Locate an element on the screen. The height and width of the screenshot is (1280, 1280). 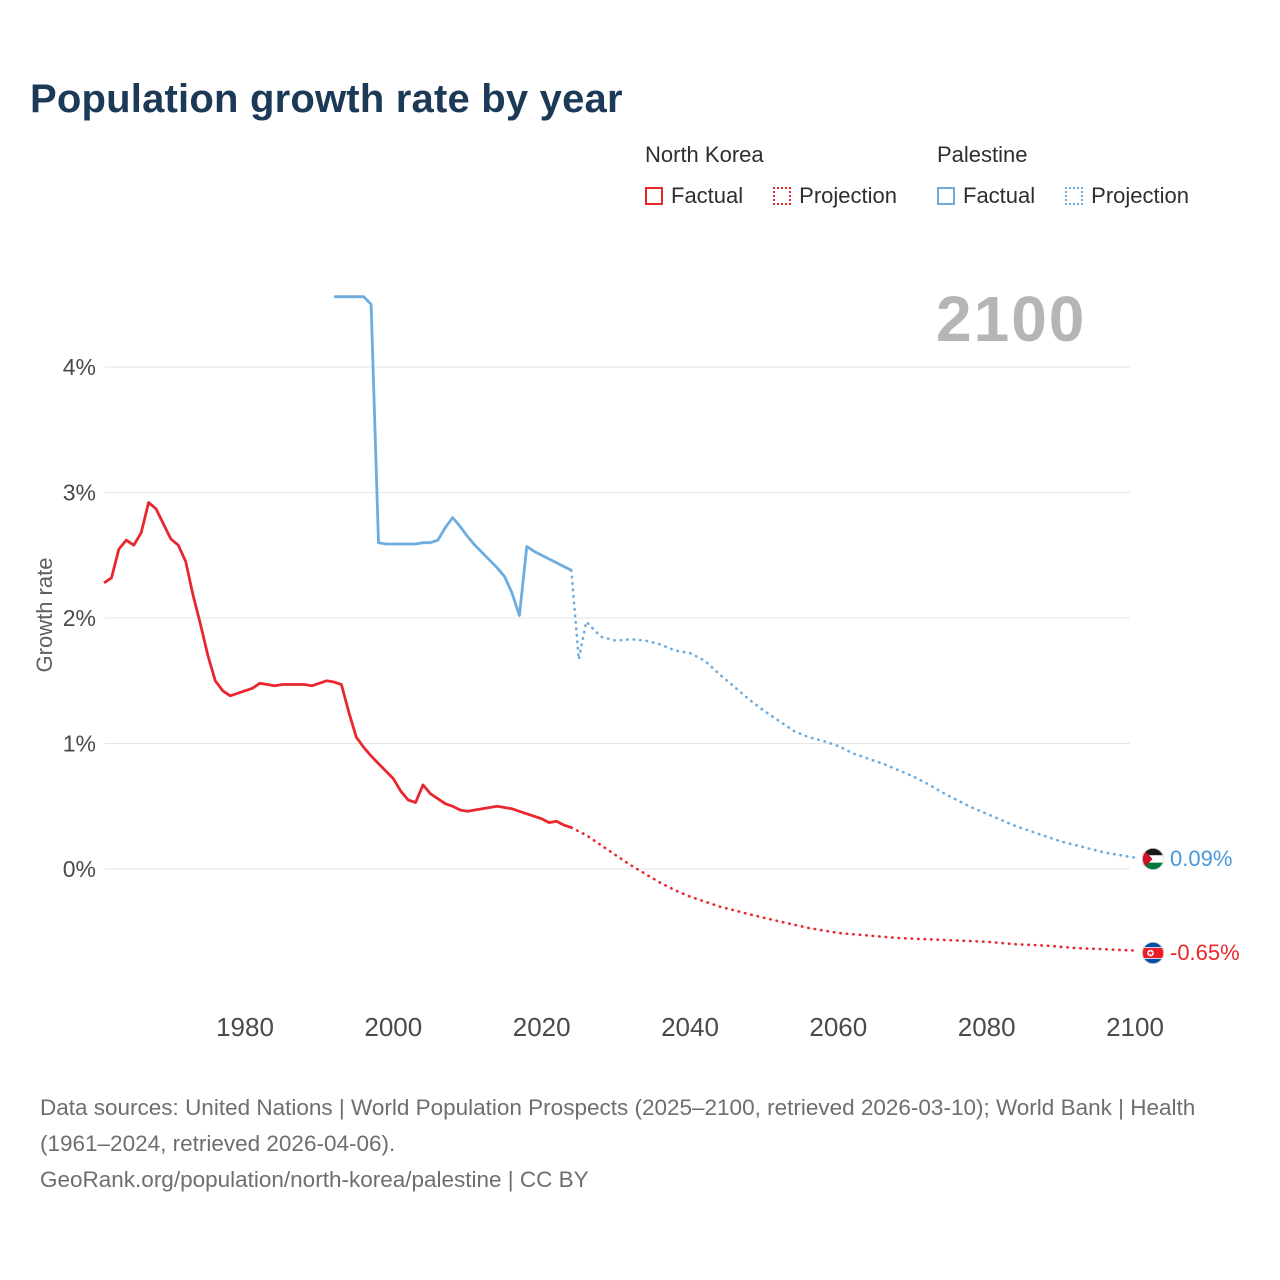
legend-items-palestine: Factual Projection is located at coordinates (1063, 196).